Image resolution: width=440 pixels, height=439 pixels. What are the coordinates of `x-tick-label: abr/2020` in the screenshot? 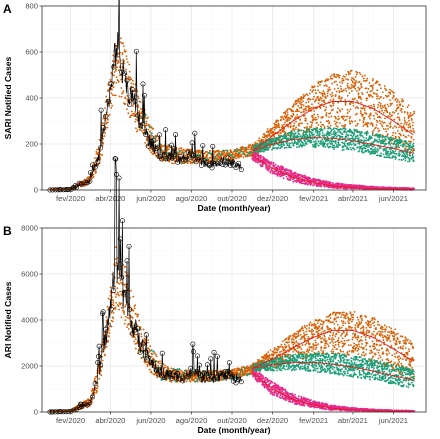 It's located at (110, 198).